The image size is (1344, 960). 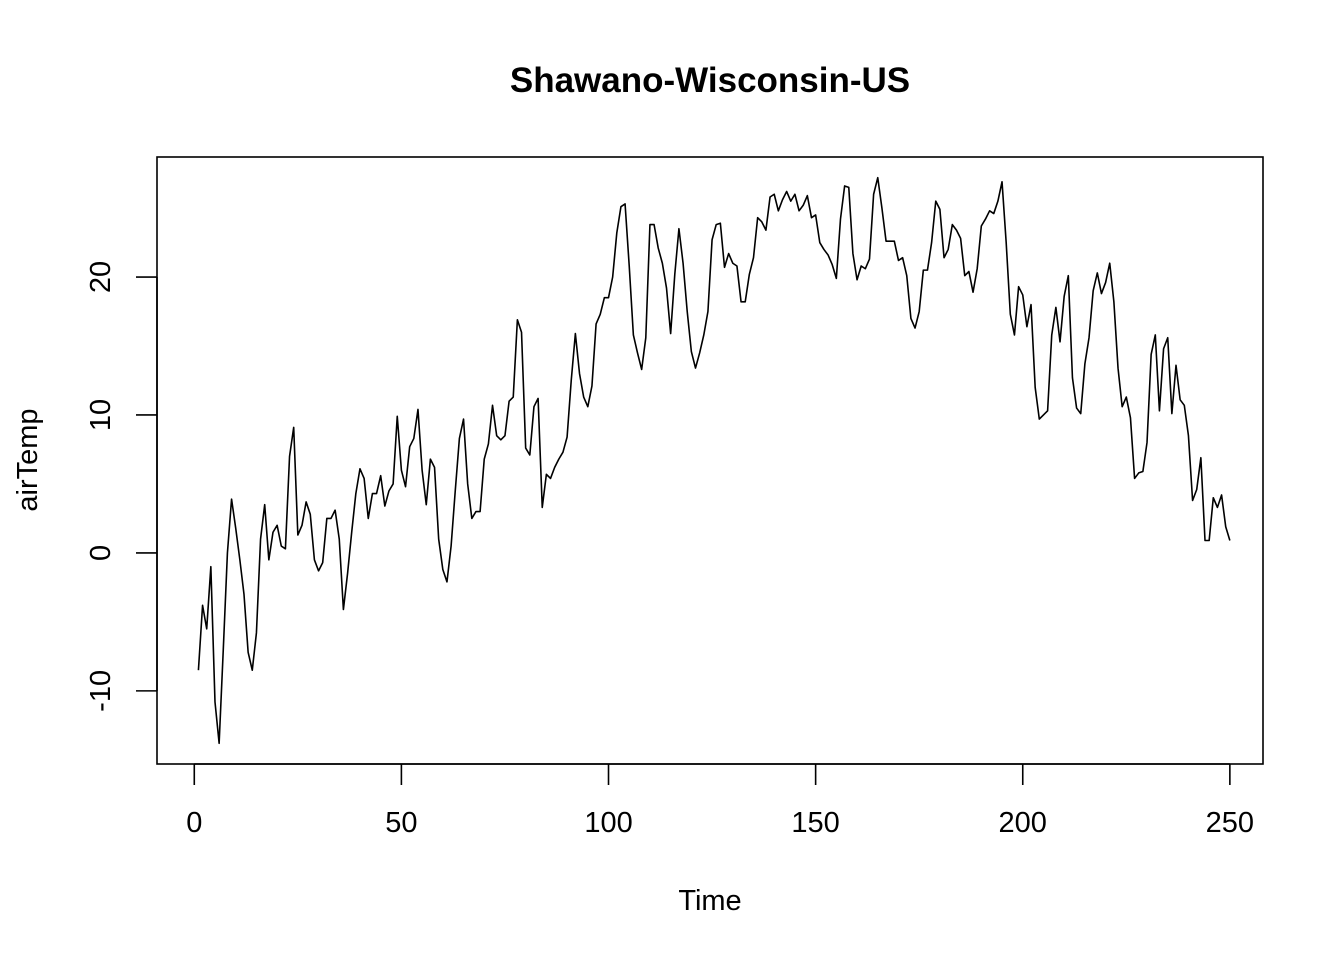 I want to click on y-tick-label: 0, so click(x=101, y=553).